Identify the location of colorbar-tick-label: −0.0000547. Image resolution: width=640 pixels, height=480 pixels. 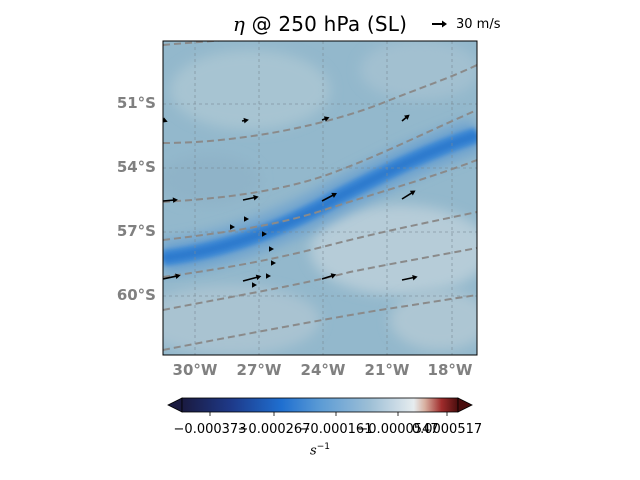
(398, 429).